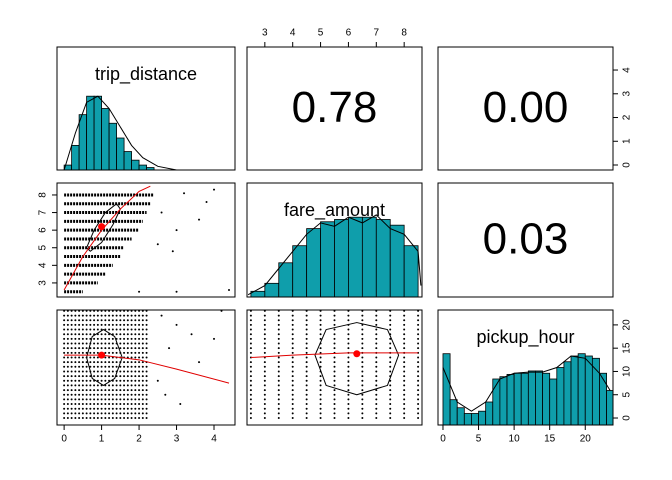 This screenshot has width=672, height=480. I want to click on scatter-panel, so click(146, 365).